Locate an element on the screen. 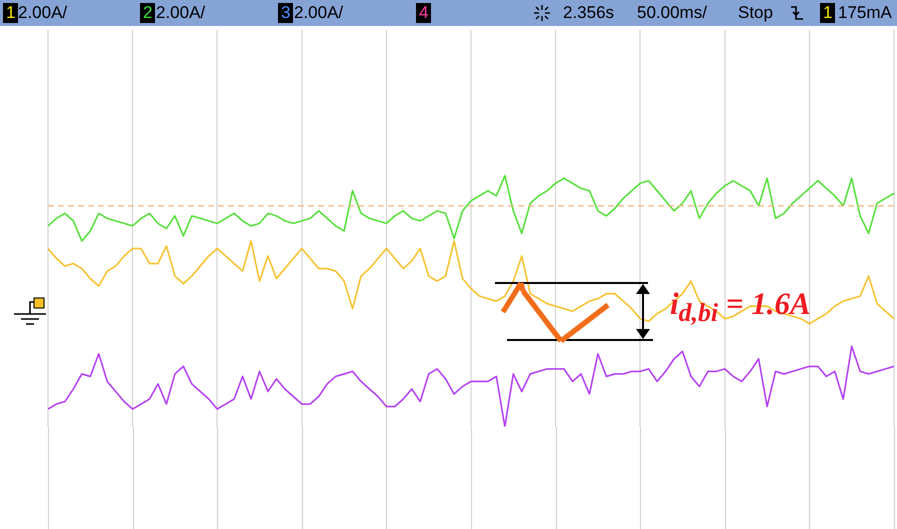 The width and height of the screenshot is (897, 529). text: 3 is located at coordinates (286, 13).